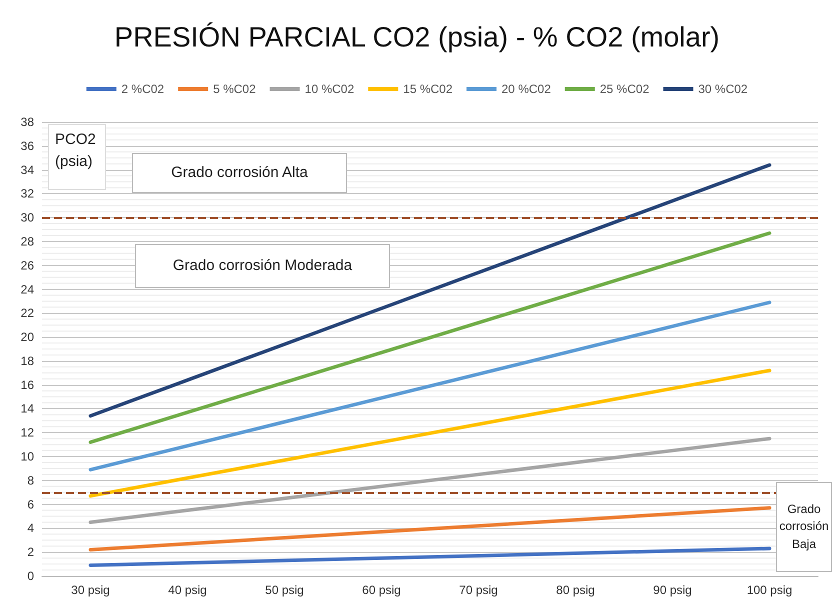  I want to click on legend-label: 20 %C02, so click(527, 89).